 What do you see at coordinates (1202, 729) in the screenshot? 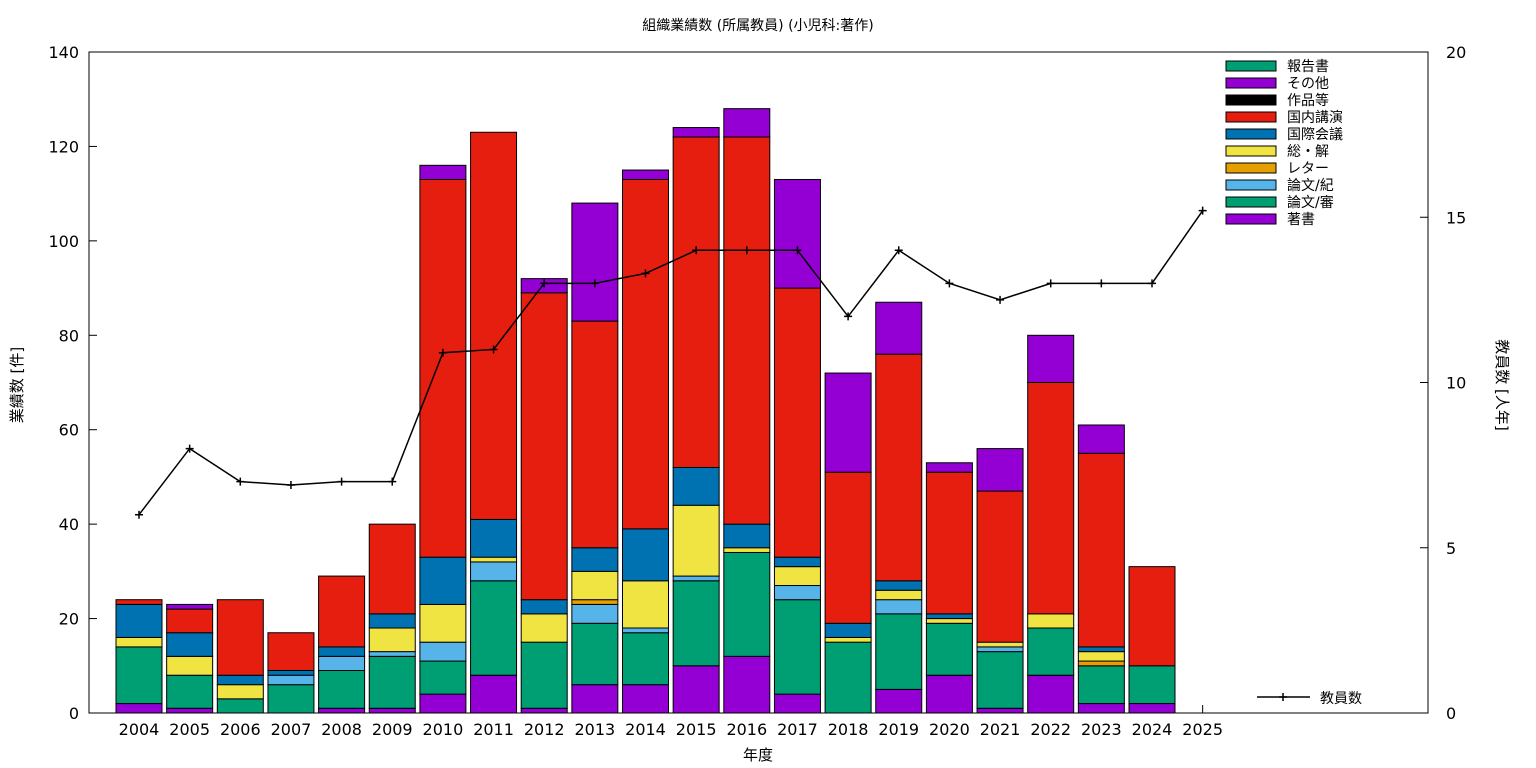
I see `x-tick-label: 2025` at bounding box center [1202, 729].